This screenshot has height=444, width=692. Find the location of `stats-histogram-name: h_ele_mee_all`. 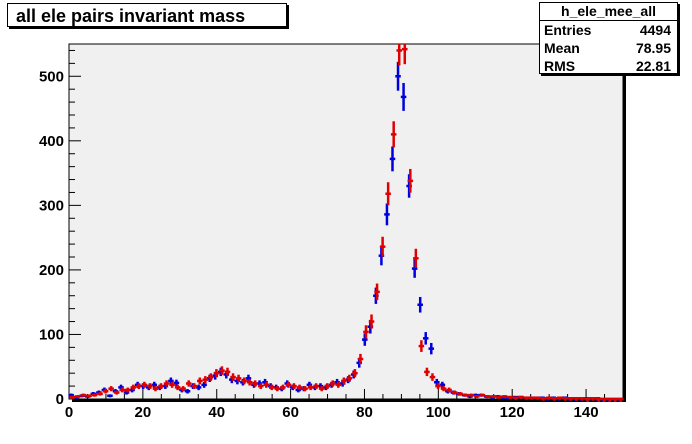

stats-histogram-name: h_ele_mee_all is located at coordinates (608, 12).